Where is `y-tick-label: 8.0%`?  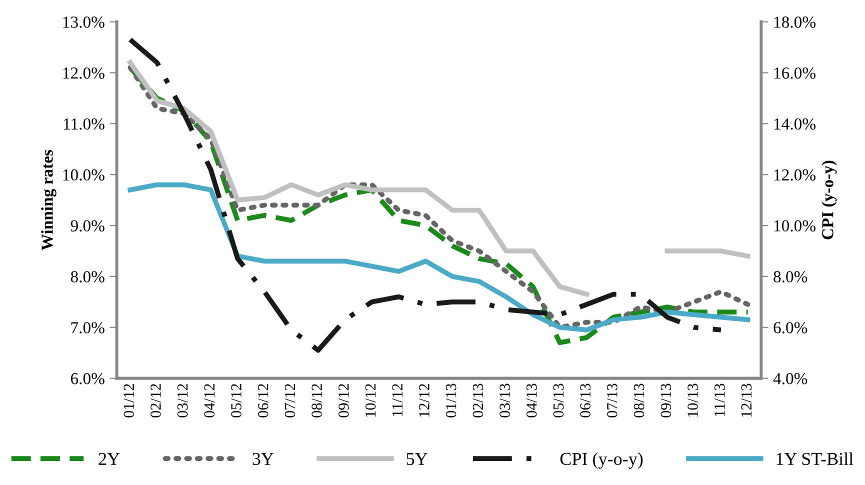
y-tick-label: 8.0% is located at coordinates (87, 276).